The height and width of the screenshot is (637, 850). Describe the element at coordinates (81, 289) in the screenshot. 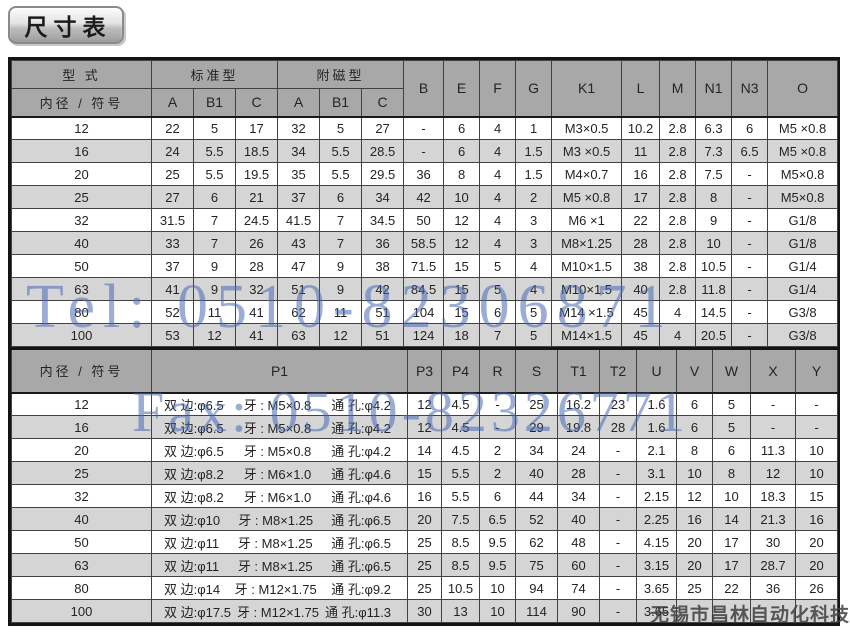

I see `bore-cell: 63` at that location.